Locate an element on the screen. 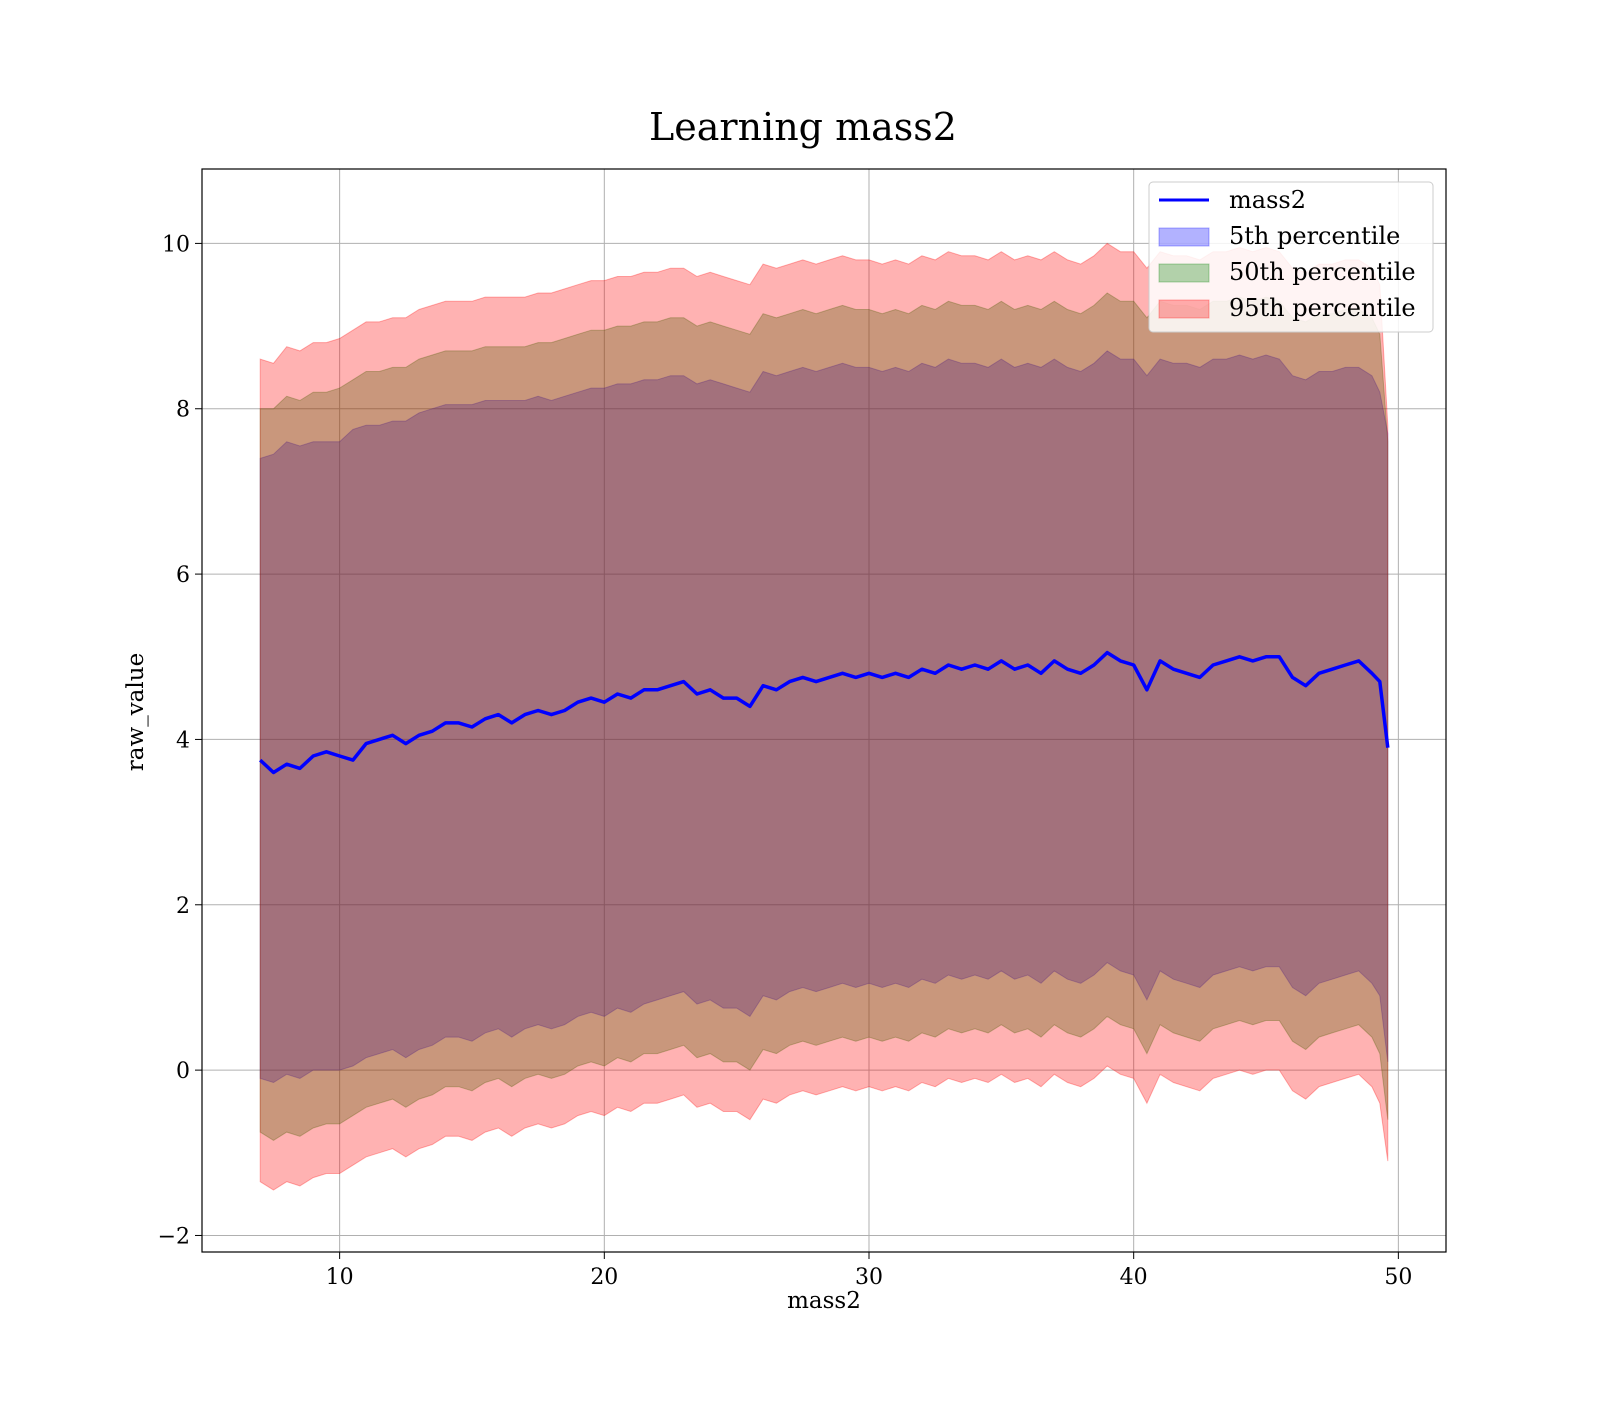  x-tick-label: 30 is located at coordinates (869, 1277).